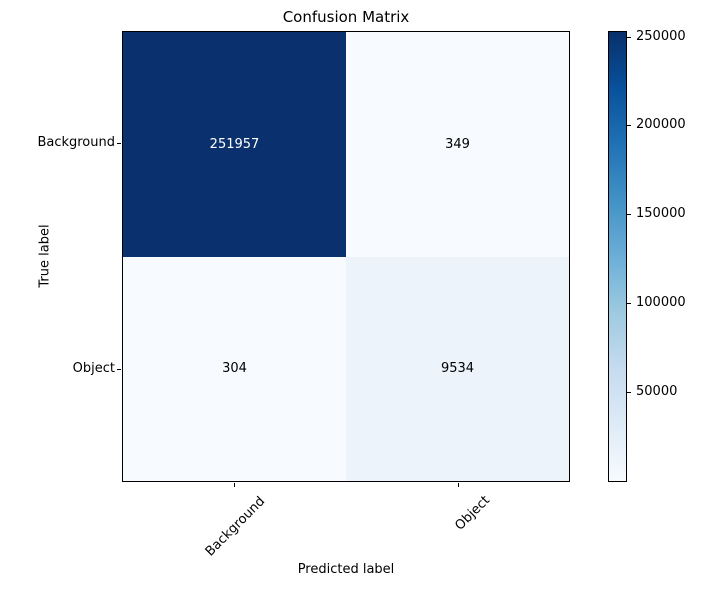 The width and height of the screenshot is (701, 590). I want to click on x-axis-title: Predicted label, so click(346, 569).